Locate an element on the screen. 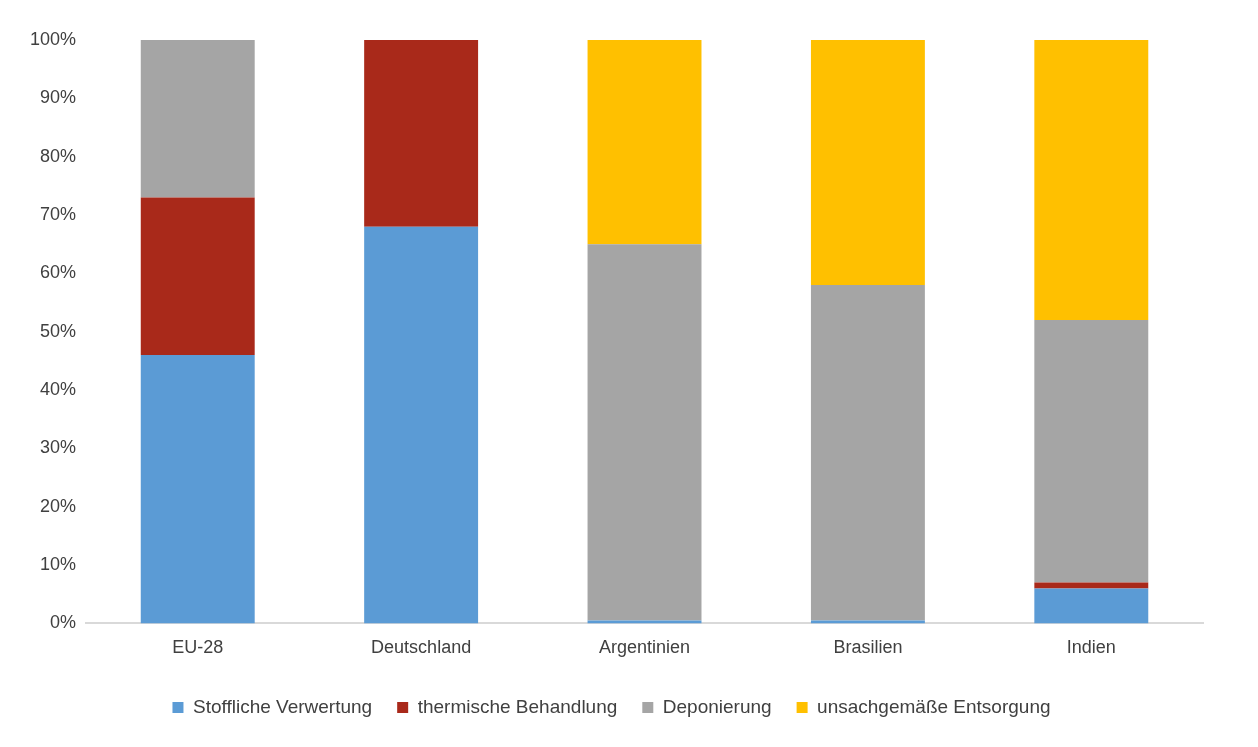 Image resolution: width=1258 pixels, height=747 pixels. x-tick-label: Brasilien is located at coordinates (868, 647).